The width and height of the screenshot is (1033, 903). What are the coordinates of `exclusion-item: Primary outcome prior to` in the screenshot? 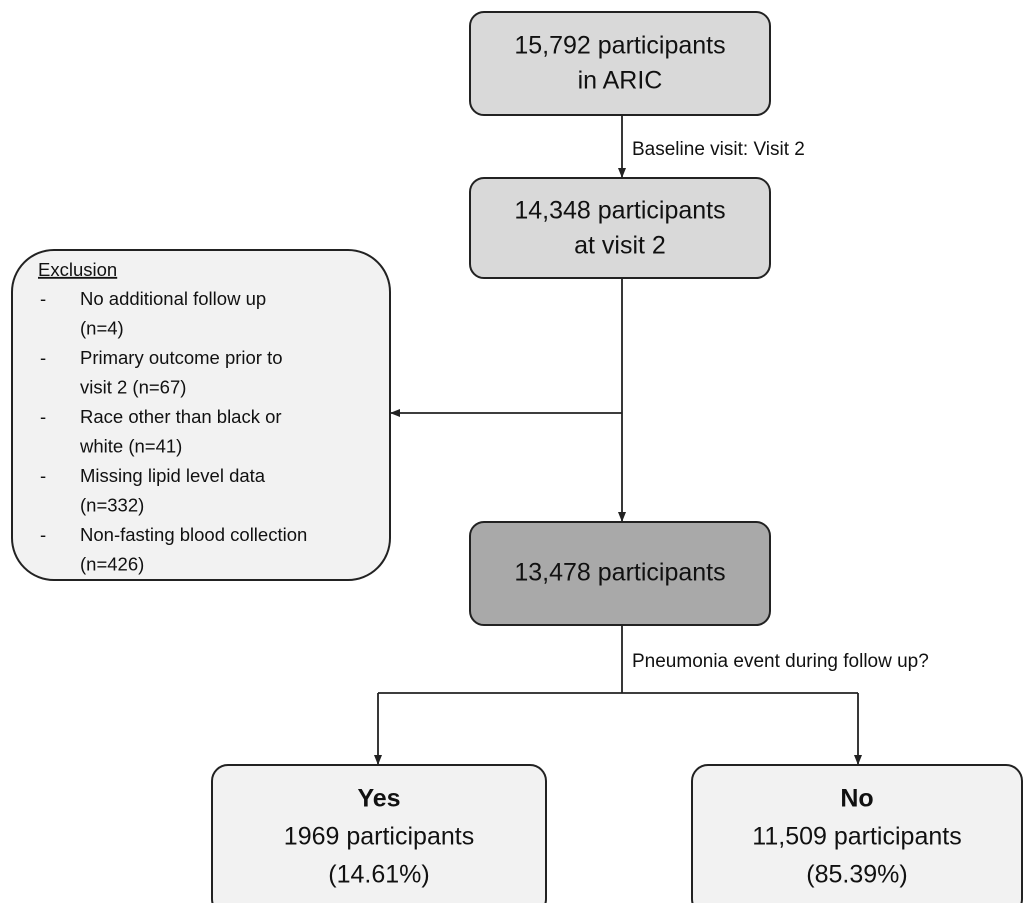 It's located at (181, 357).